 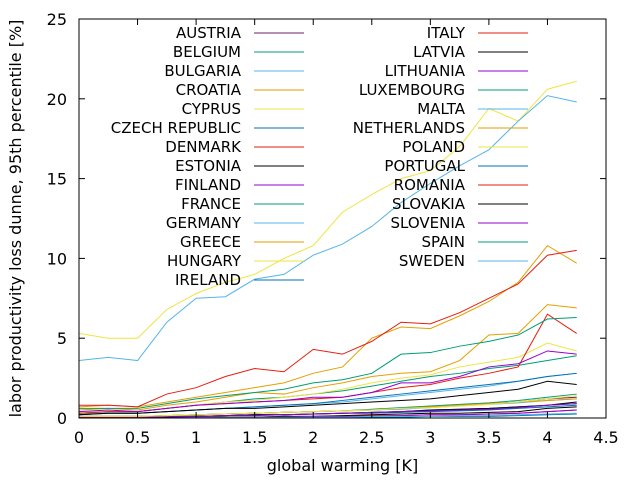 What do you see at coordinates (605, 437) in the screenshot?
I see `x-tick-label: 4.5` at bounding box center [605, 437].